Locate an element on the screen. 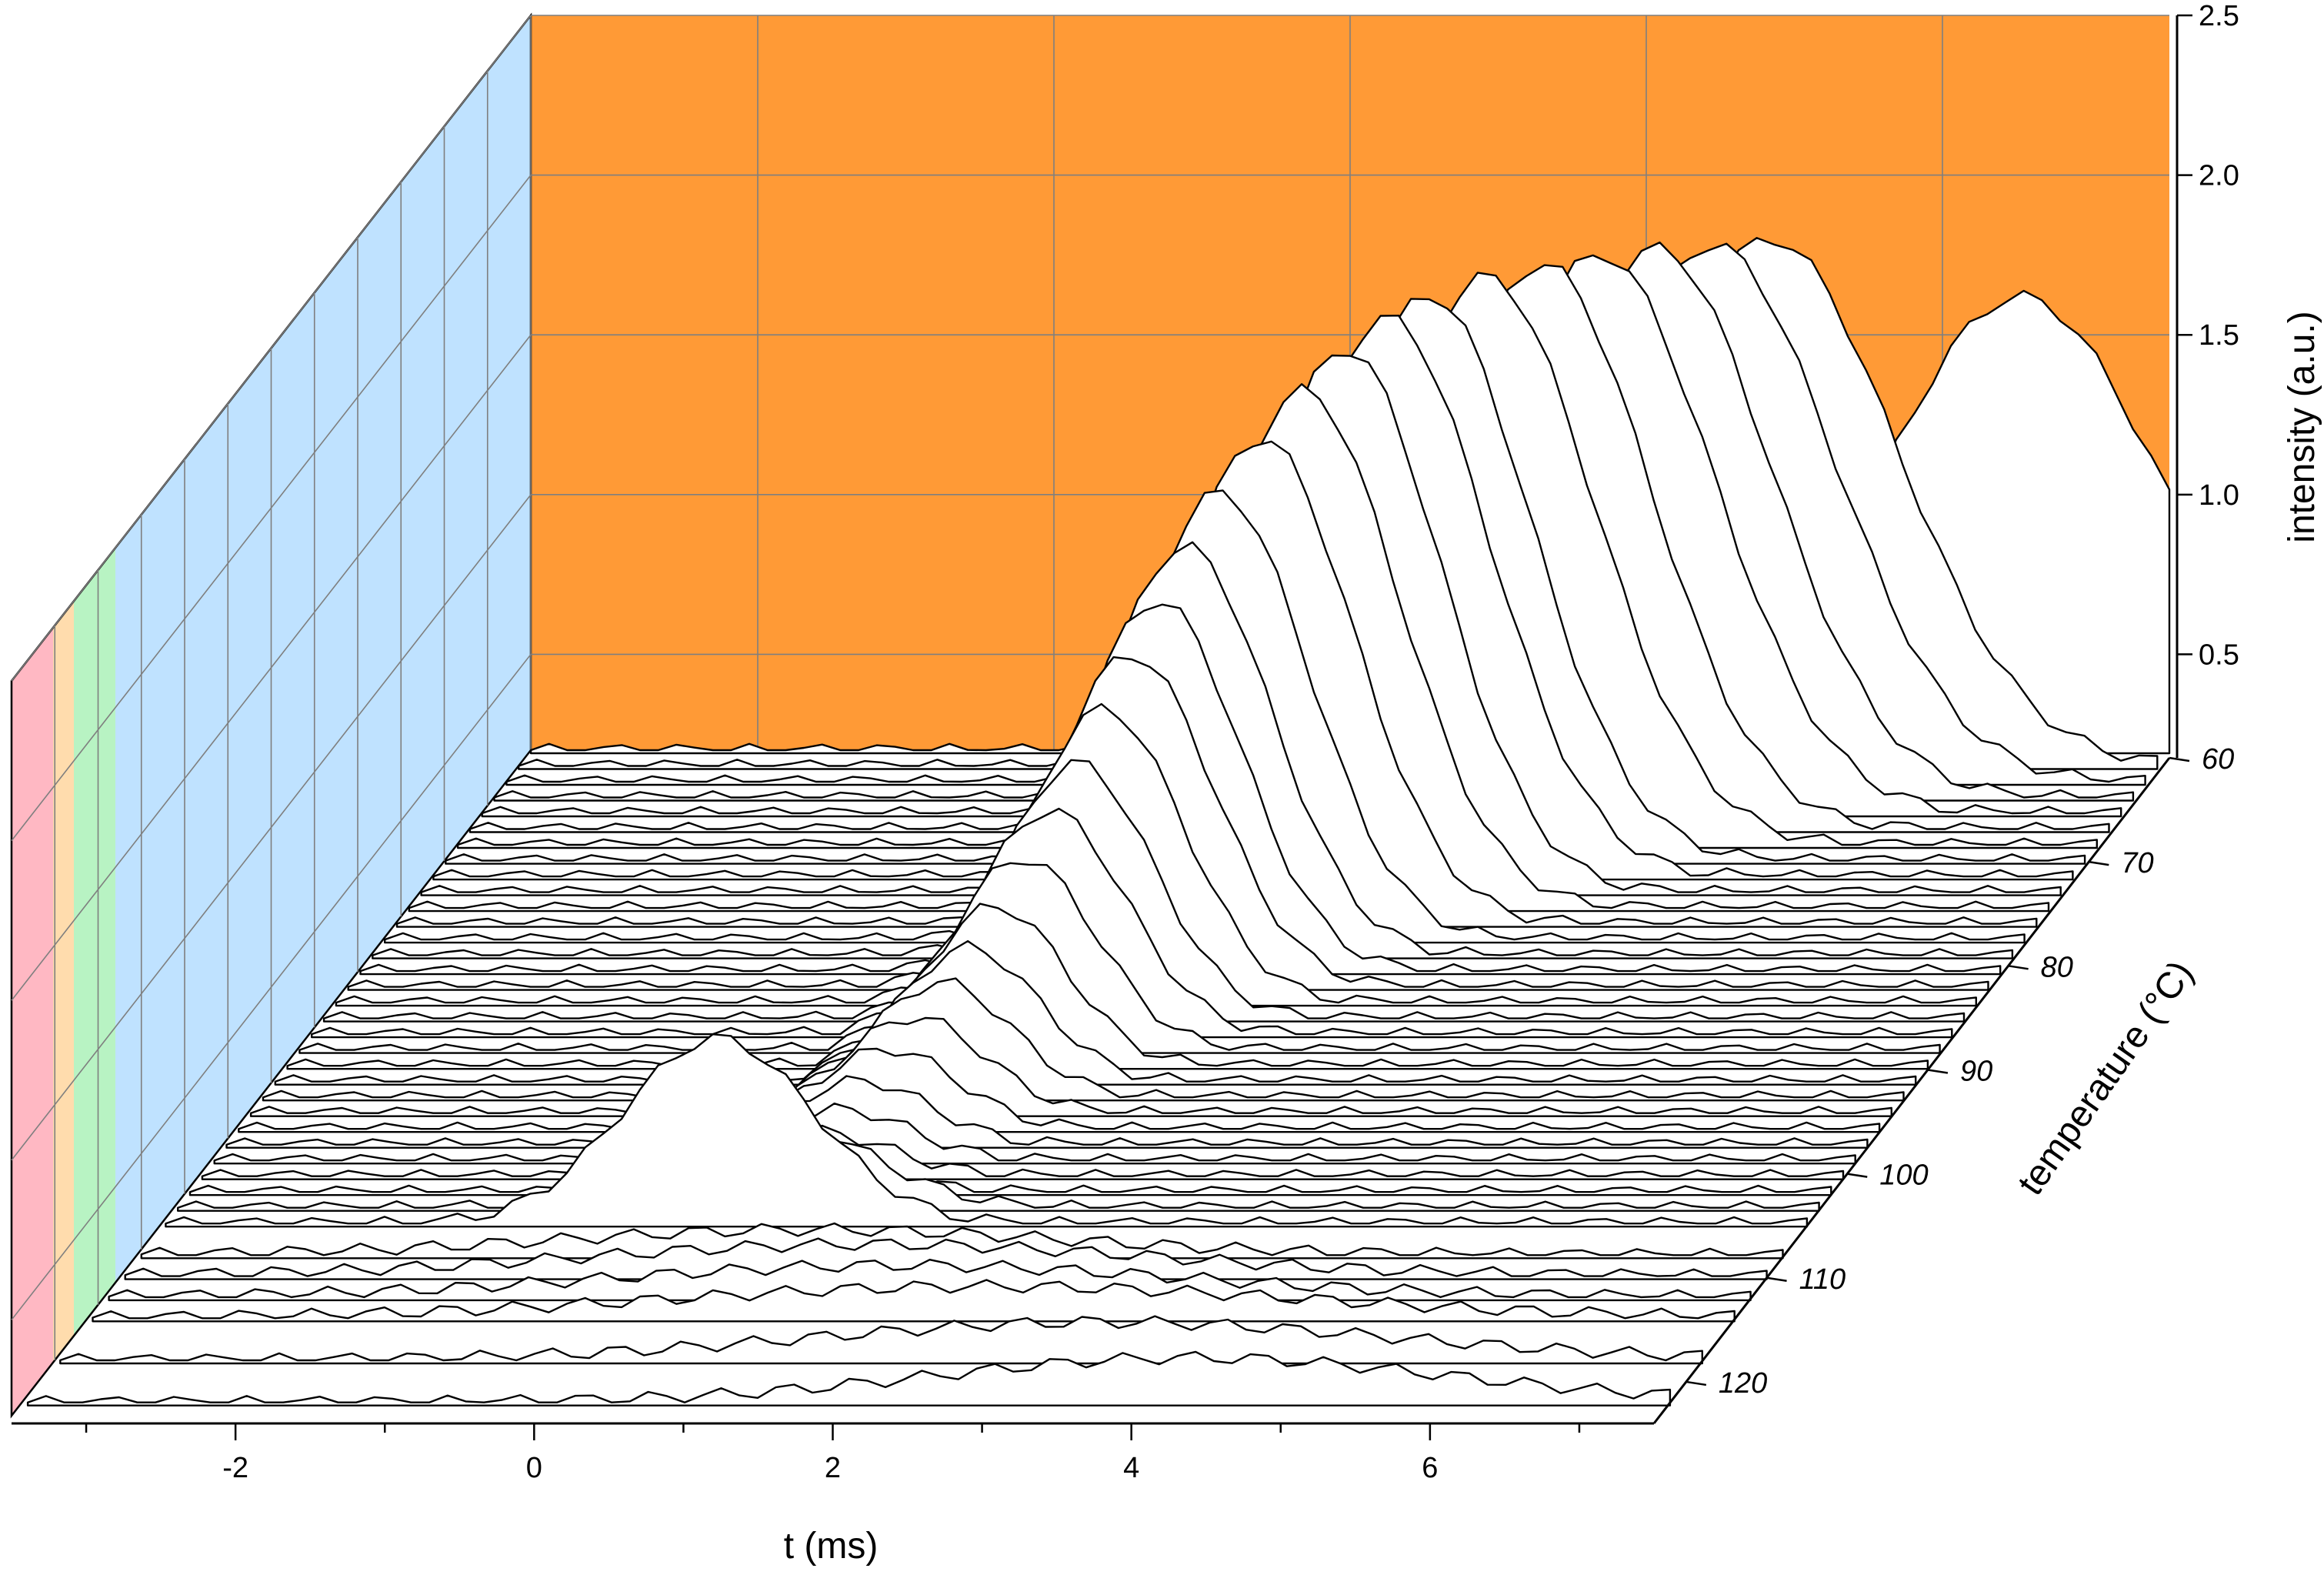  trace-T93 is located at coordinates (1083, 1039).